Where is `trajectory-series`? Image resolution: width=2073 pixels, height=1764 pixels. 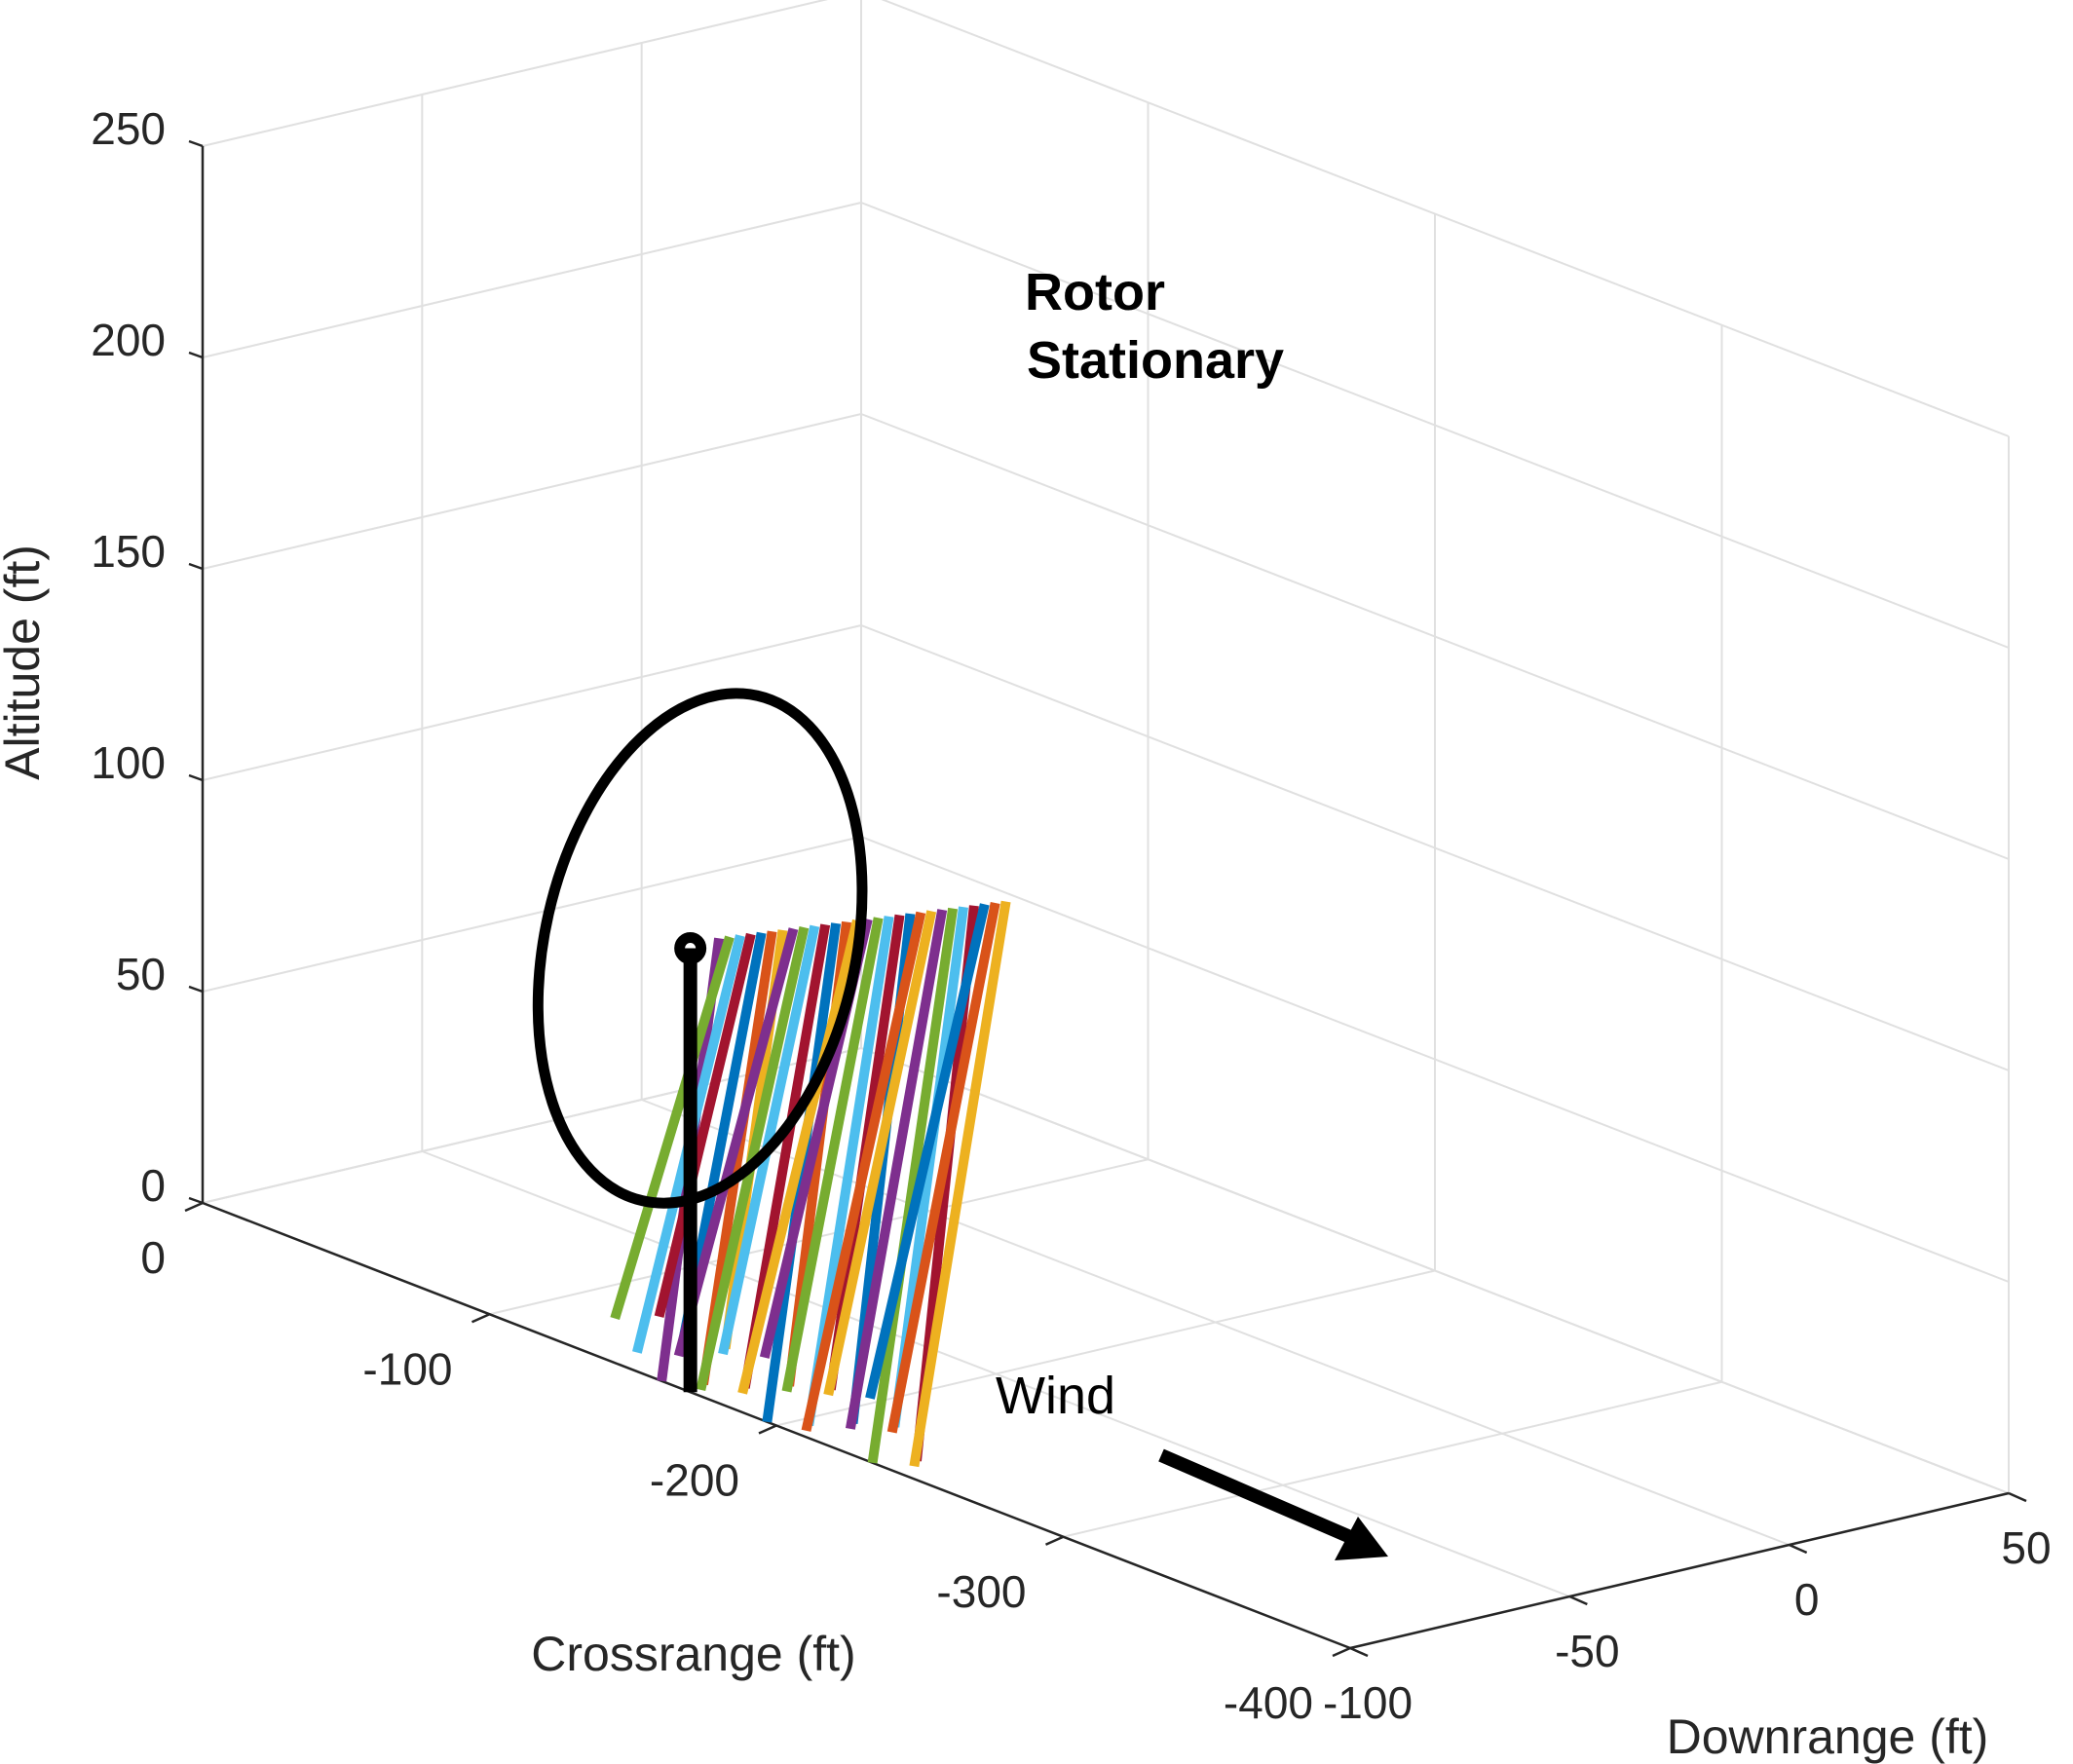
trajectory-series is located at coordinates (810, 1184).